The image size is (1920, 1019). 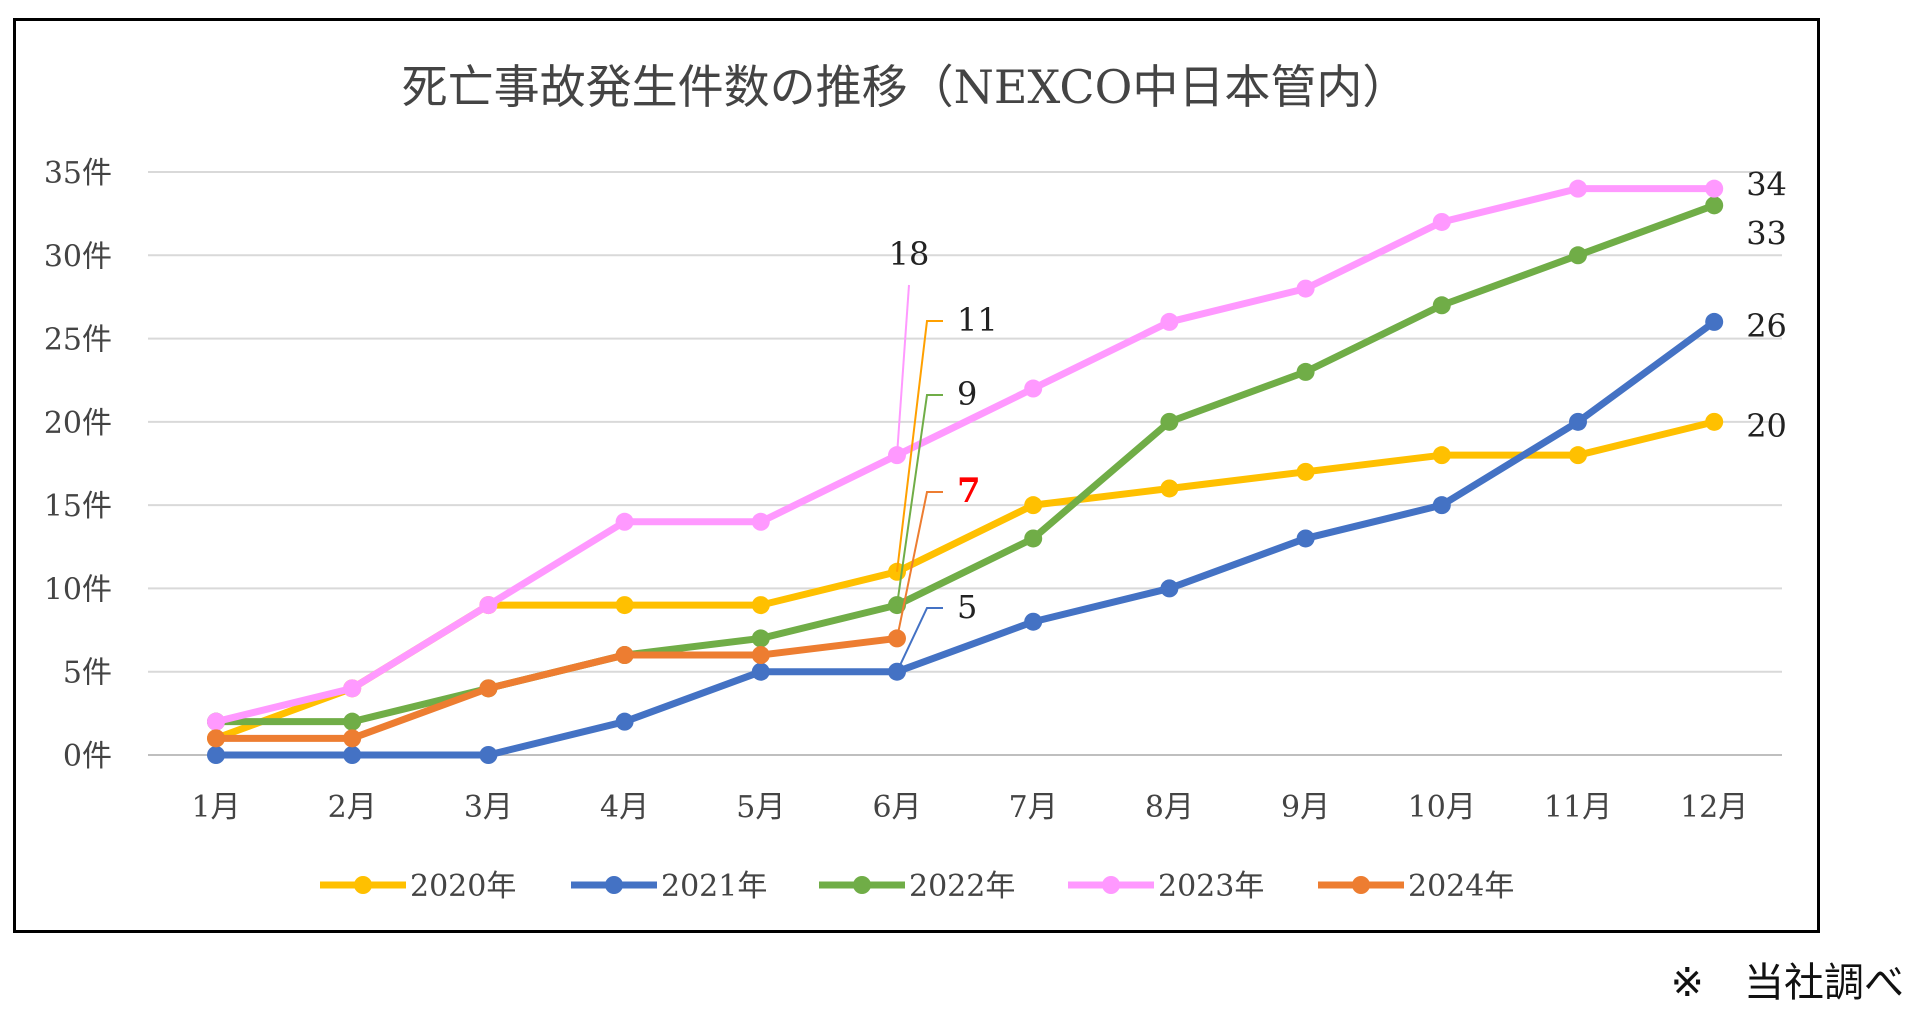 What do you see at coordinates (760, 671) in the screenshot?
I see `data-point-2021年-5月` at bounding box center [760, 671].